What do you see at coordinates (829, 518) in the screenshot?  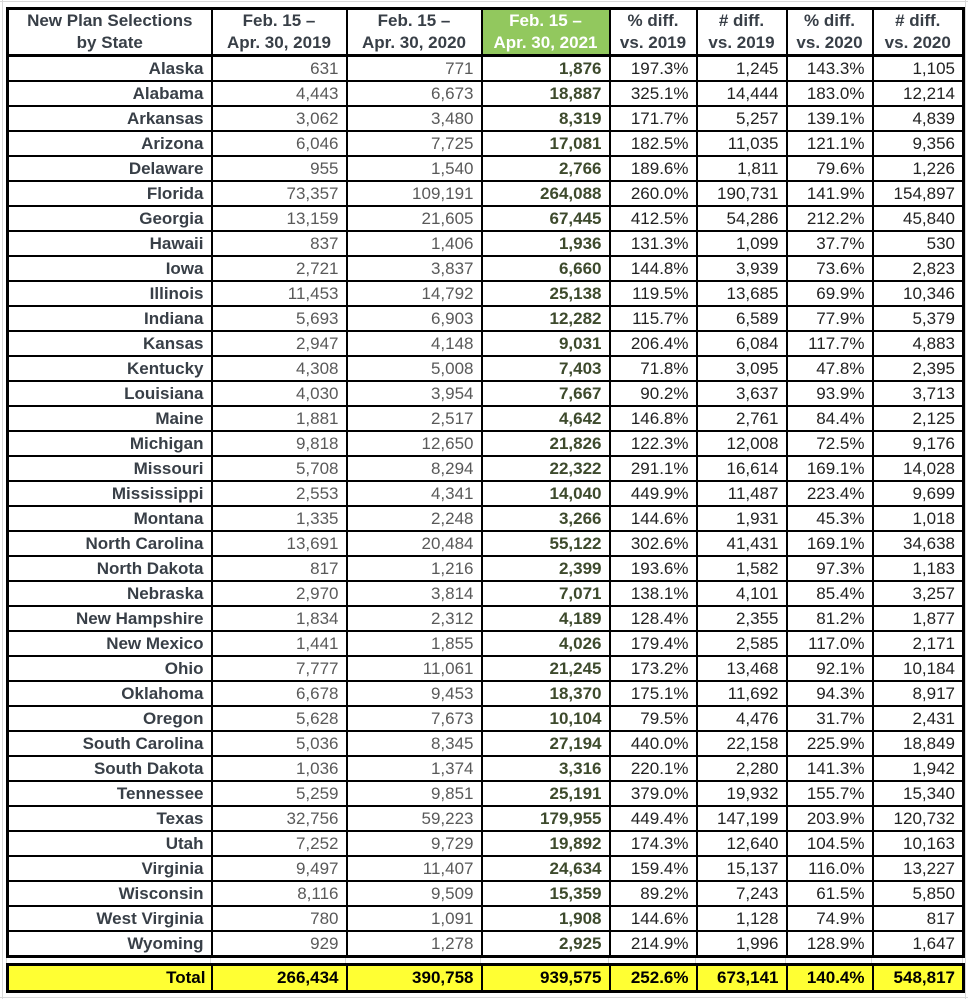 I see `pct-diff-2020-cell: 45.3%` at bounding box center [829, 518].